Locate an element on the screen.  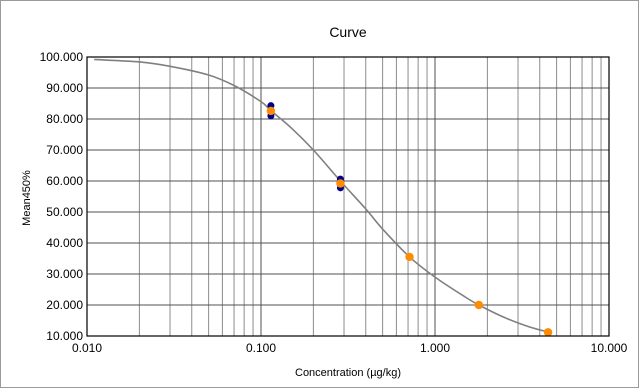
x-tick-label: 1.000 is located at coordinates (435, 348).